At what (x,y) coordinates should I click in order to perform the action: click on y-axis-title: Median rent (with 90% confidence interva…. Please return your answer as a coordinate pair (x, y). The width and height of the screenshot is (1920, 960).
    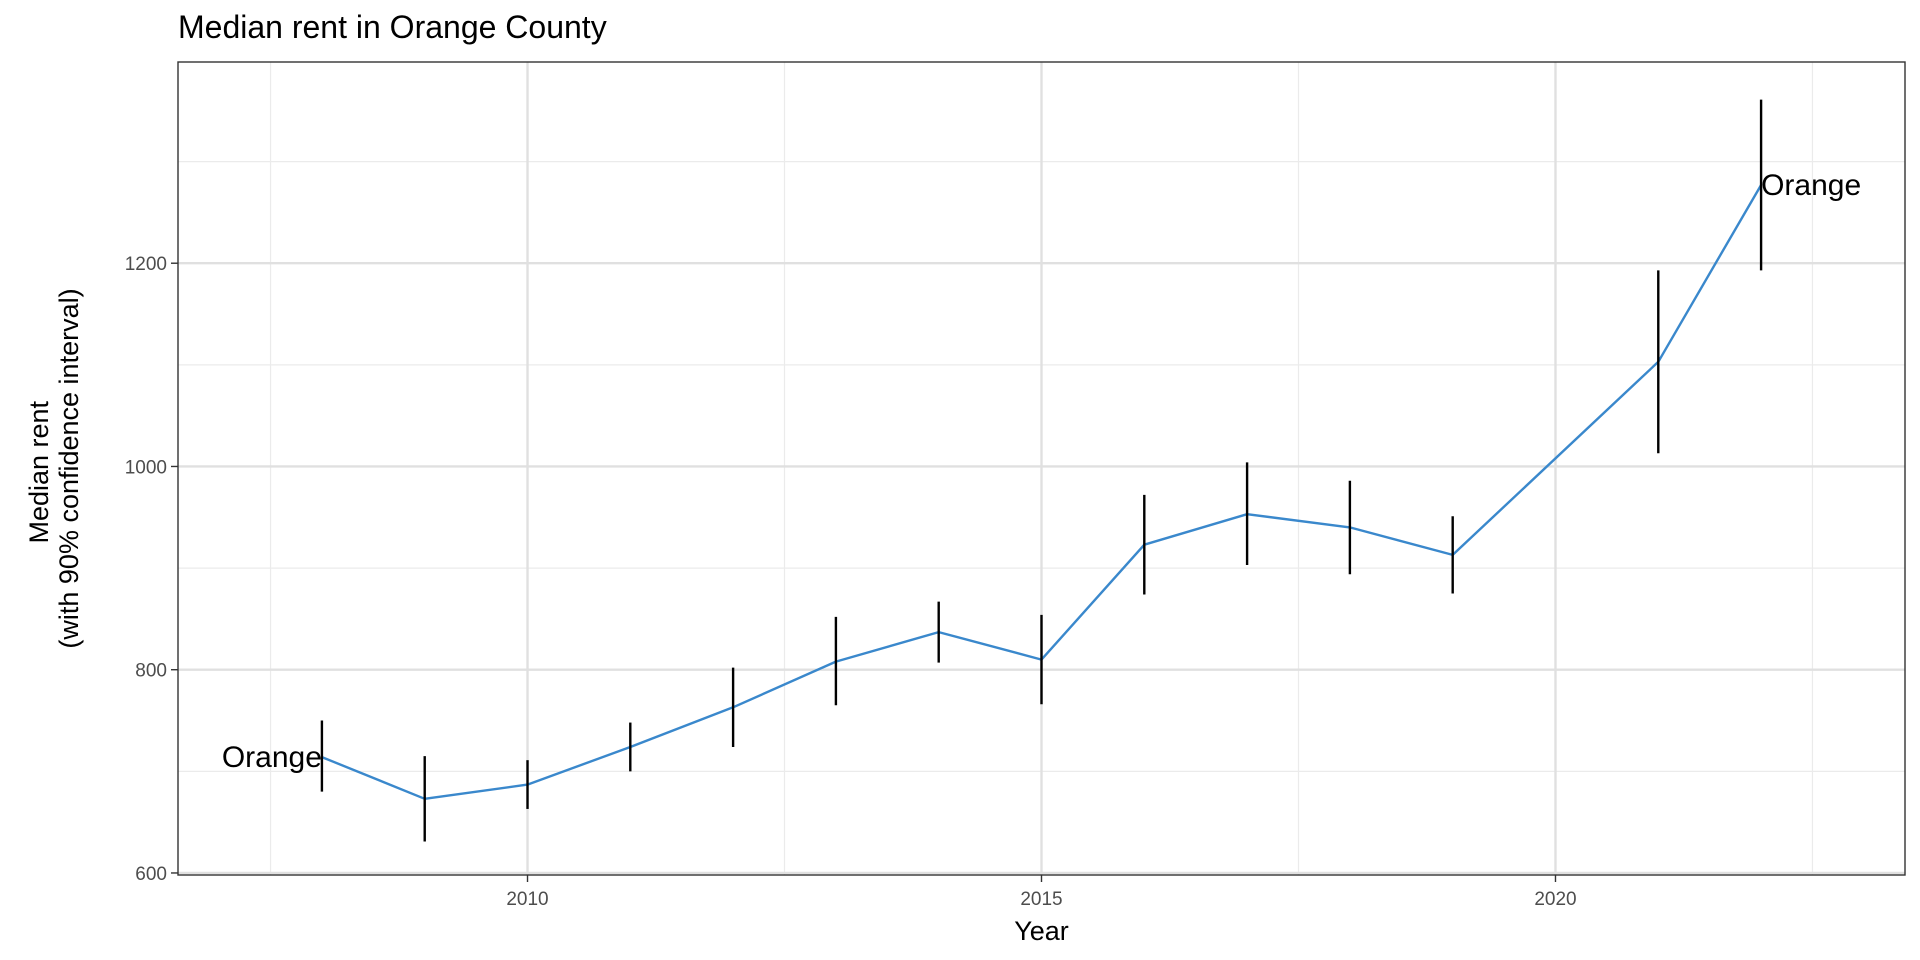
    Looking at the image, I should click on (54, 468).